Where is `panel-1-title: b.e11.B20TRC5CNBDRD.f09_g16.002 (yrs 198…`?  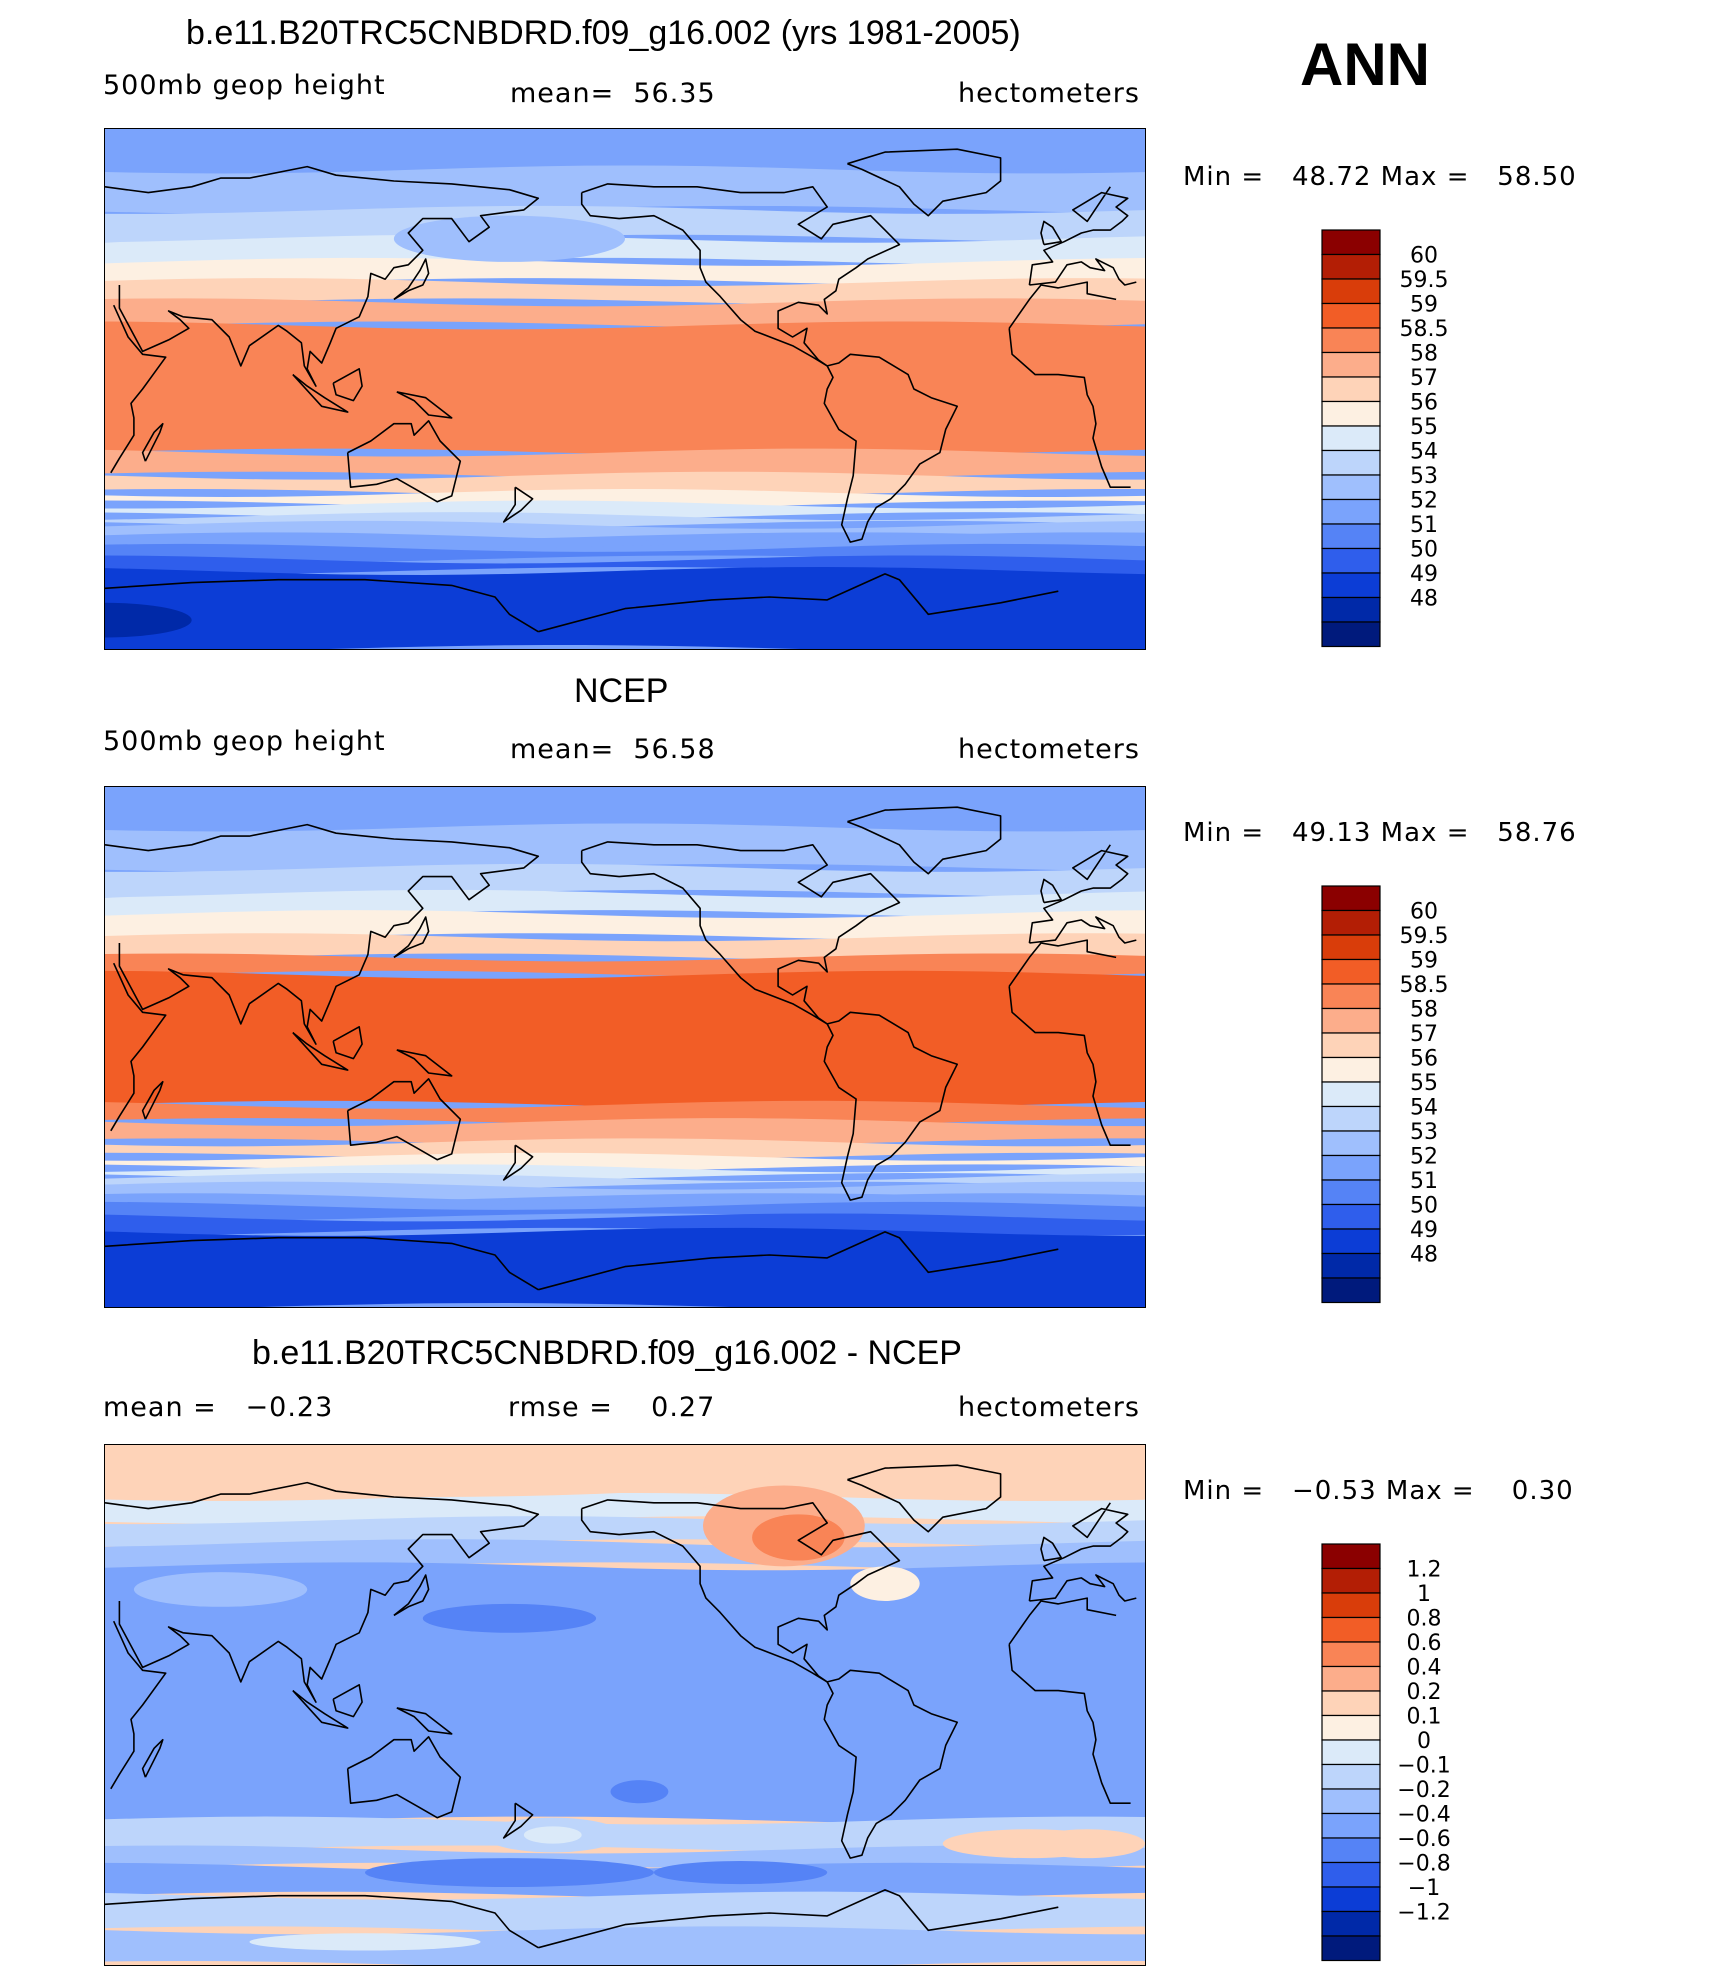
panel-1-title: b.e11.B20TRC5CNBDRD.f09_g16.002 (yrs 198… is located at coordinates (603, 33).